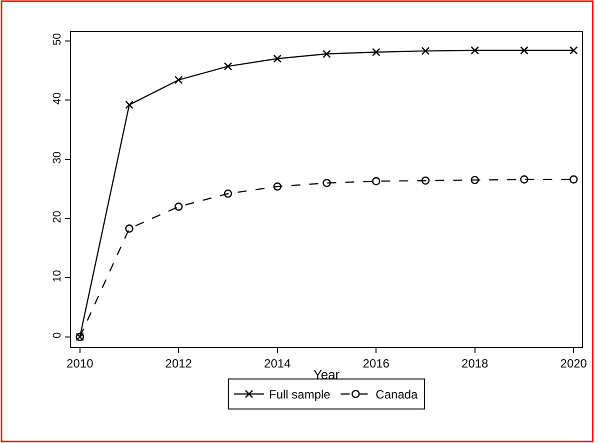 The width and height of the screenshot is (599, 443). I want to click on x-tick-label: 2012, so click(178, 363).